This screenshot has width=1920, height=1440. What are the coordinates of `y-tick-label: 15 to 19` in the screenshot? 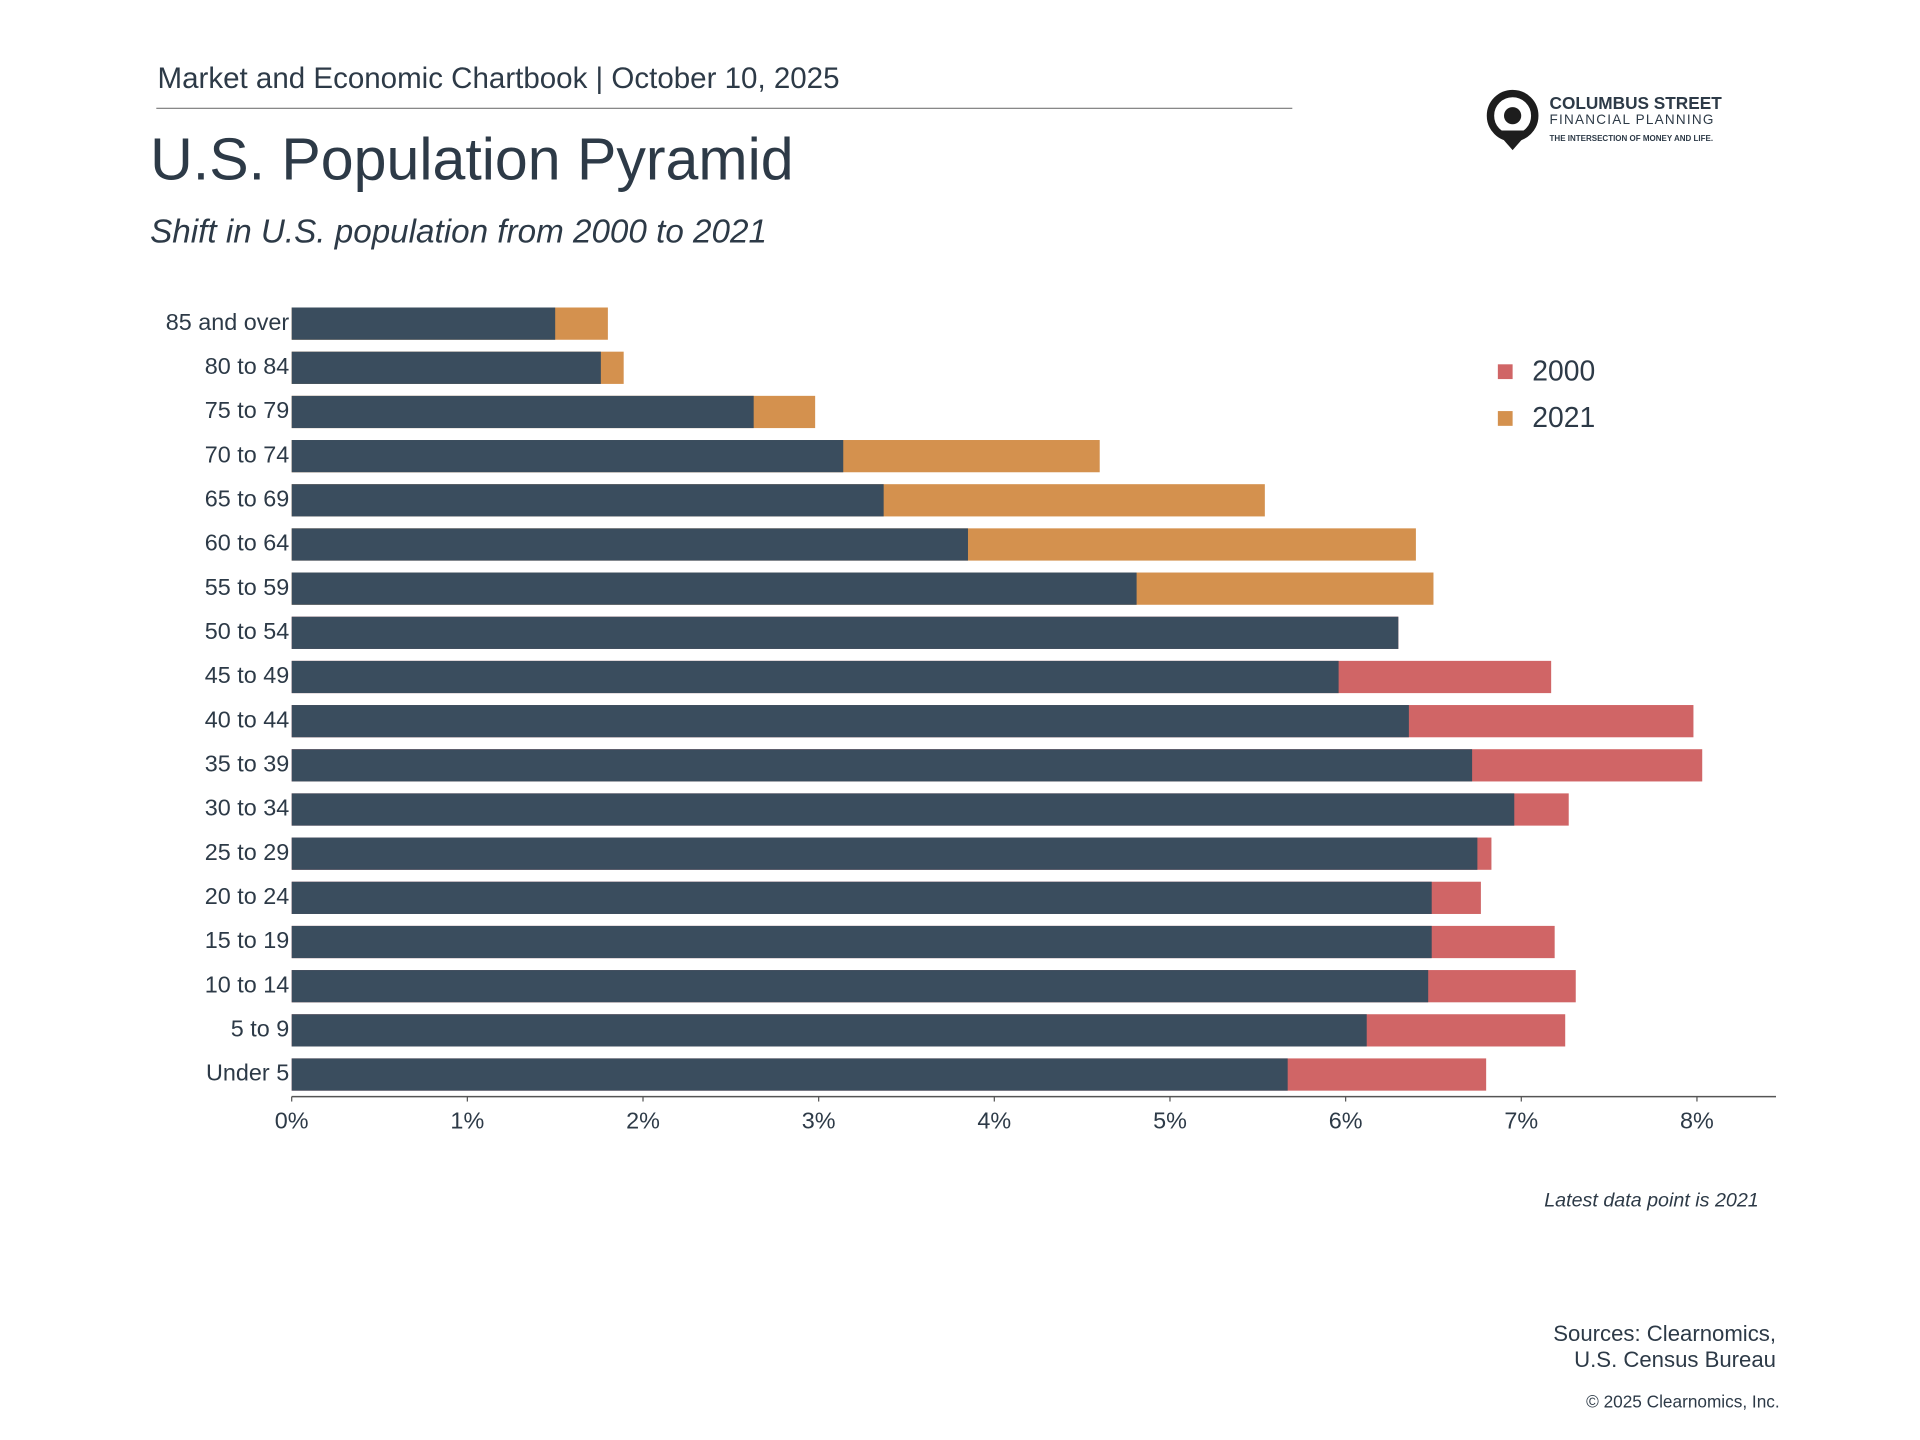 It's located at (247, 940).